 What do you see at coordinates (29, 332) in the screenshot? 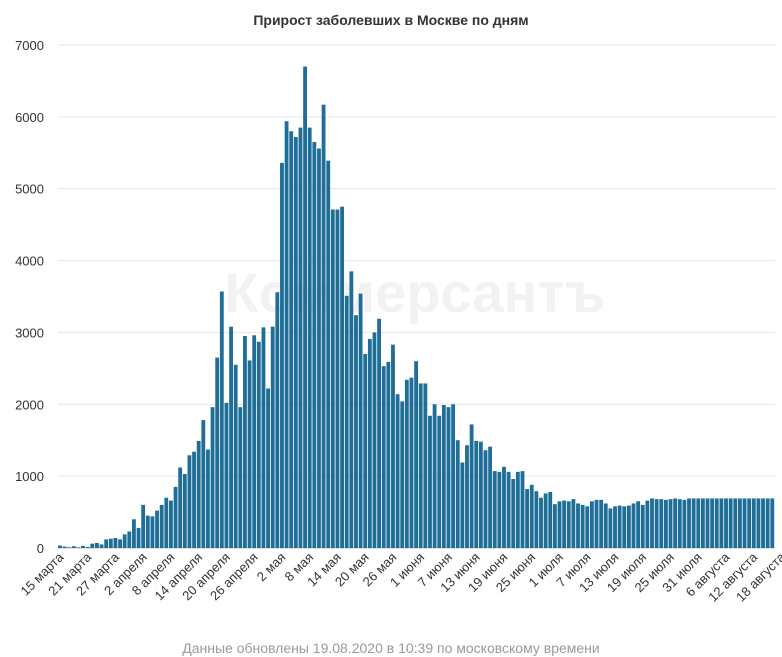
I see `y-tick-label: 3000` at bounding box center [29, 332].